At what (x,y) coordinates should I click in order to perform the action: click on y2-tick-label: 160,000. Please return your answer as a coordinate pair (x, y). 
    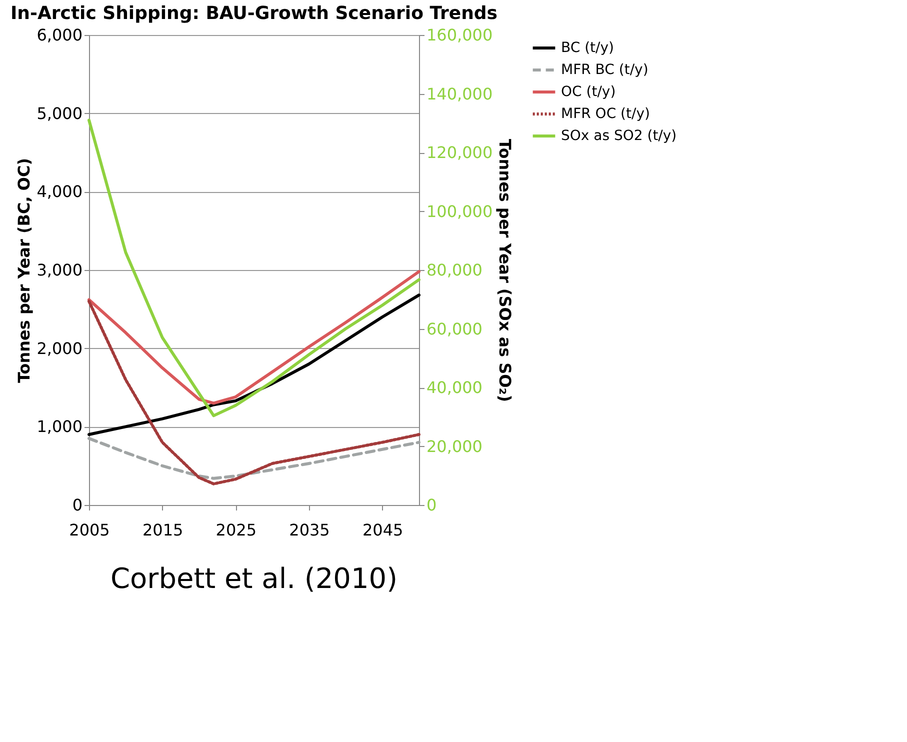
    Looking at the image, I should click on (459, 35).